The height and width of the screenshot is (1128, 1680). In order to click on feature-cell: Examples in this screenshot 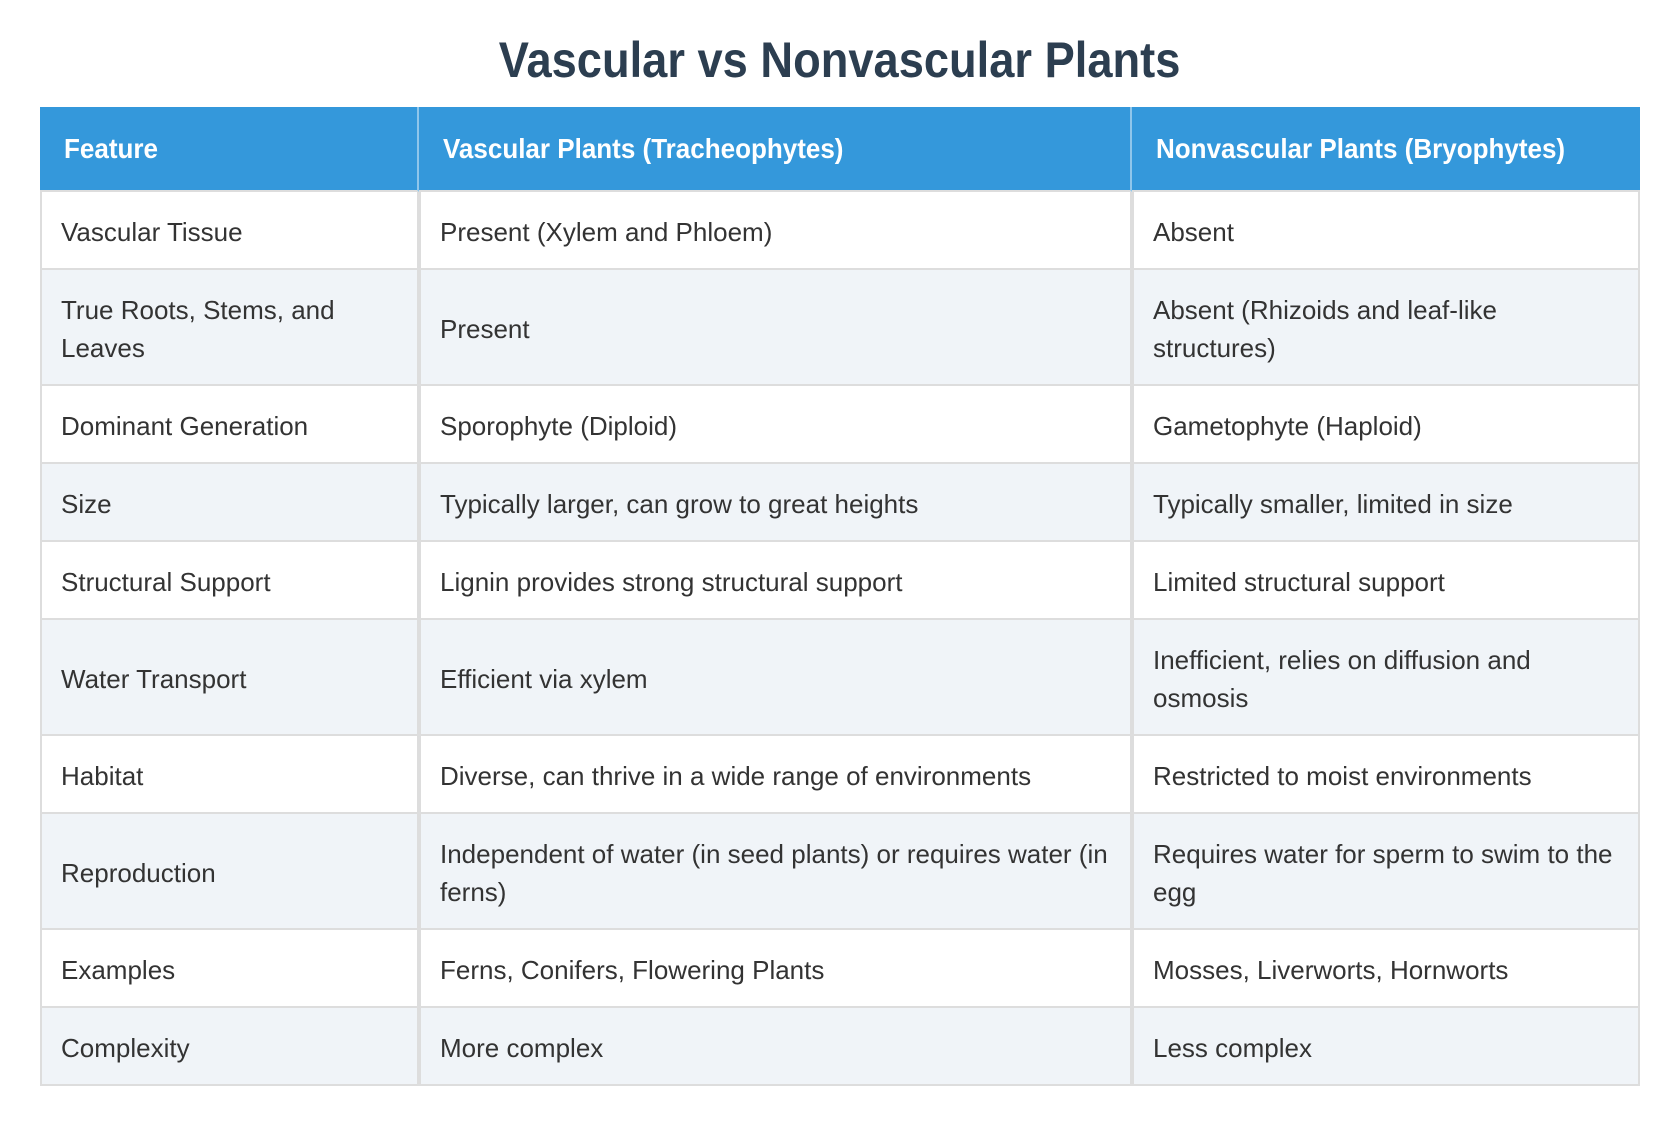, I will do `click(229, 969)`.